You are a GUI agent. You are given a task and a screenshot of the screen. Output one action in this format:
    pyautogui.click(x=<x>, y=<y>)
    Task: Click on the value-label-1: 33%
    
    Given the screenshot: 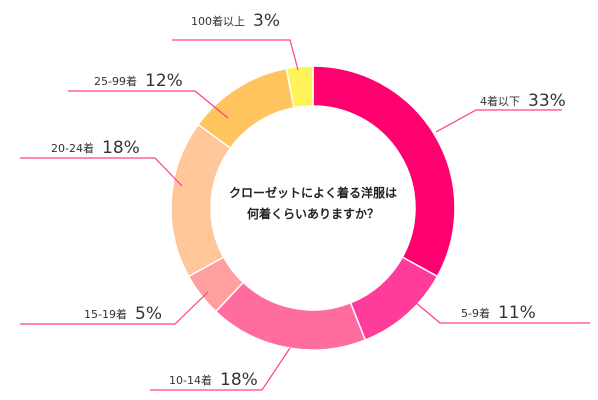 What is the action you would take?
    pyautogui.click(x=547, y=101)
    